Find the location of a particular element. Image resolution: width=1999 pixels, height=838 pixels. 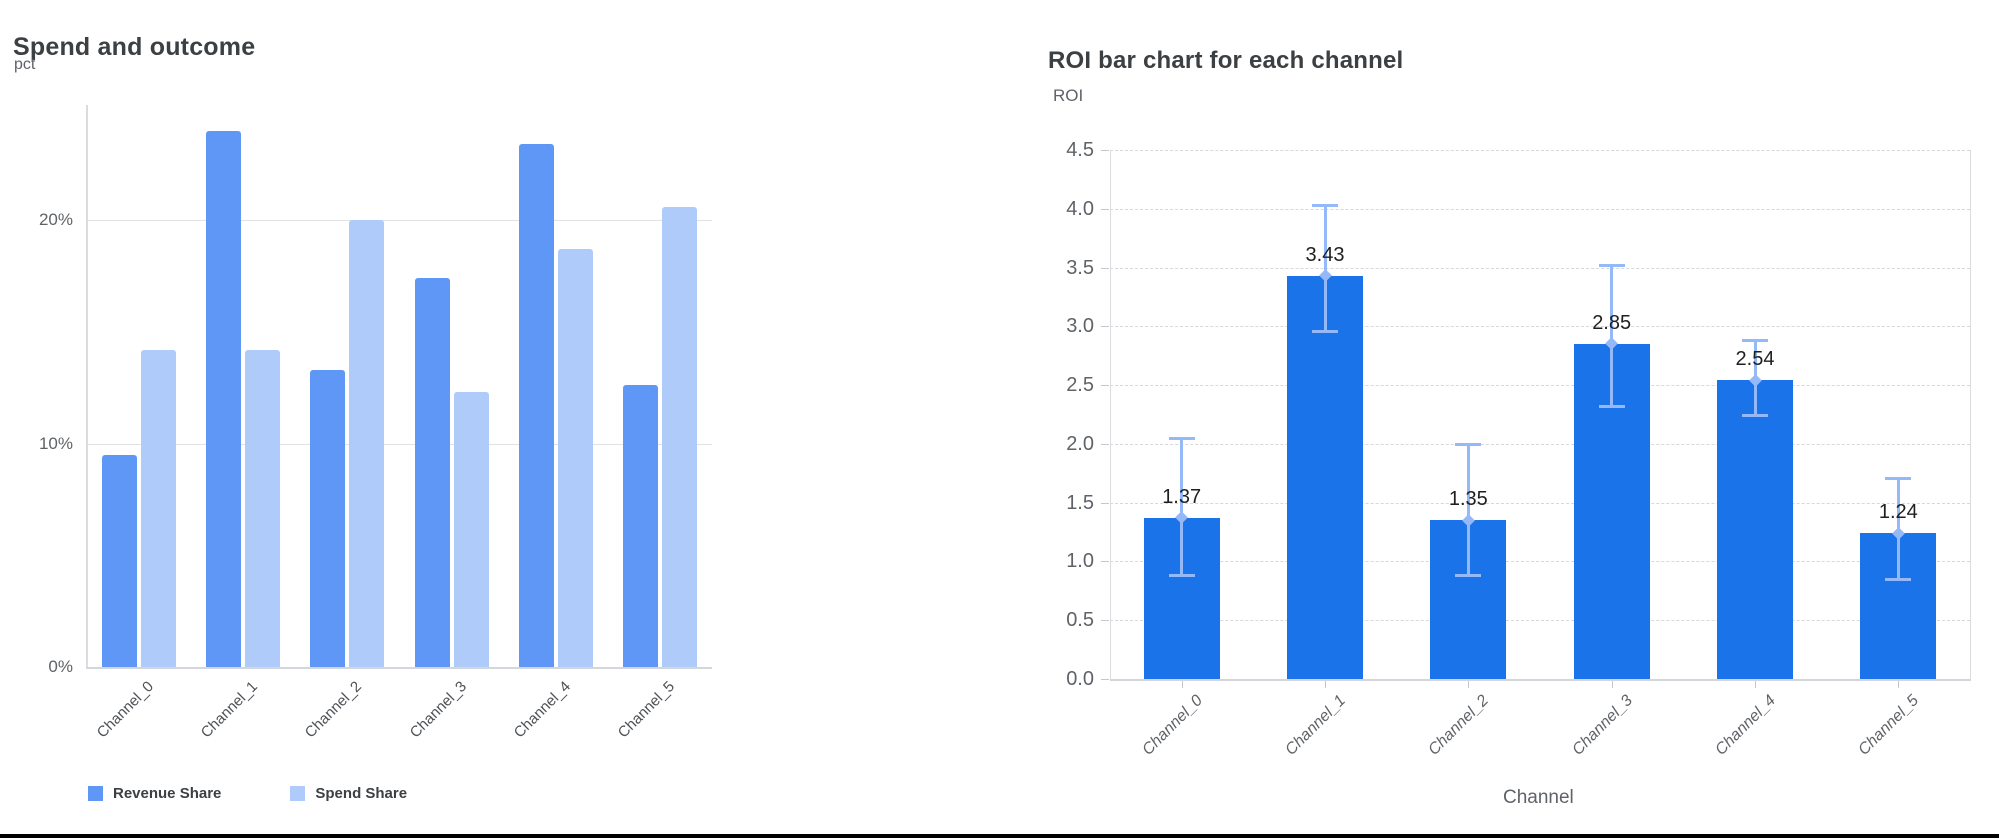

spend-outcome-title: Spend and outcome is located at coordinates (134, 46).